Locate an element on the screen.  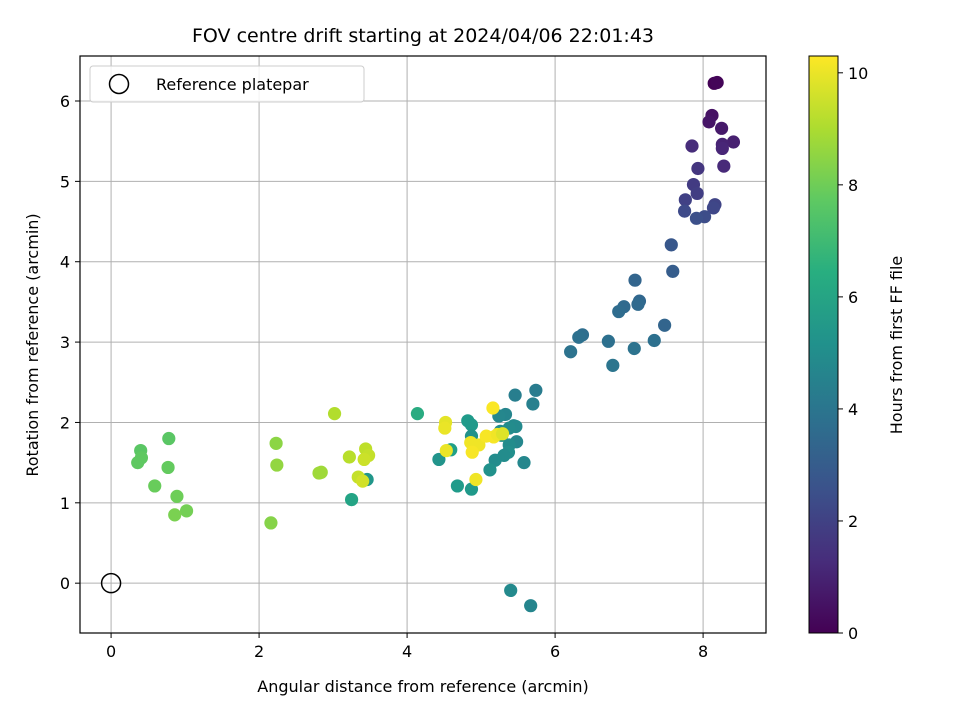
y-axis-ticks: 0 1 2 3 4 5 6 is located at coordinates (70, 342).